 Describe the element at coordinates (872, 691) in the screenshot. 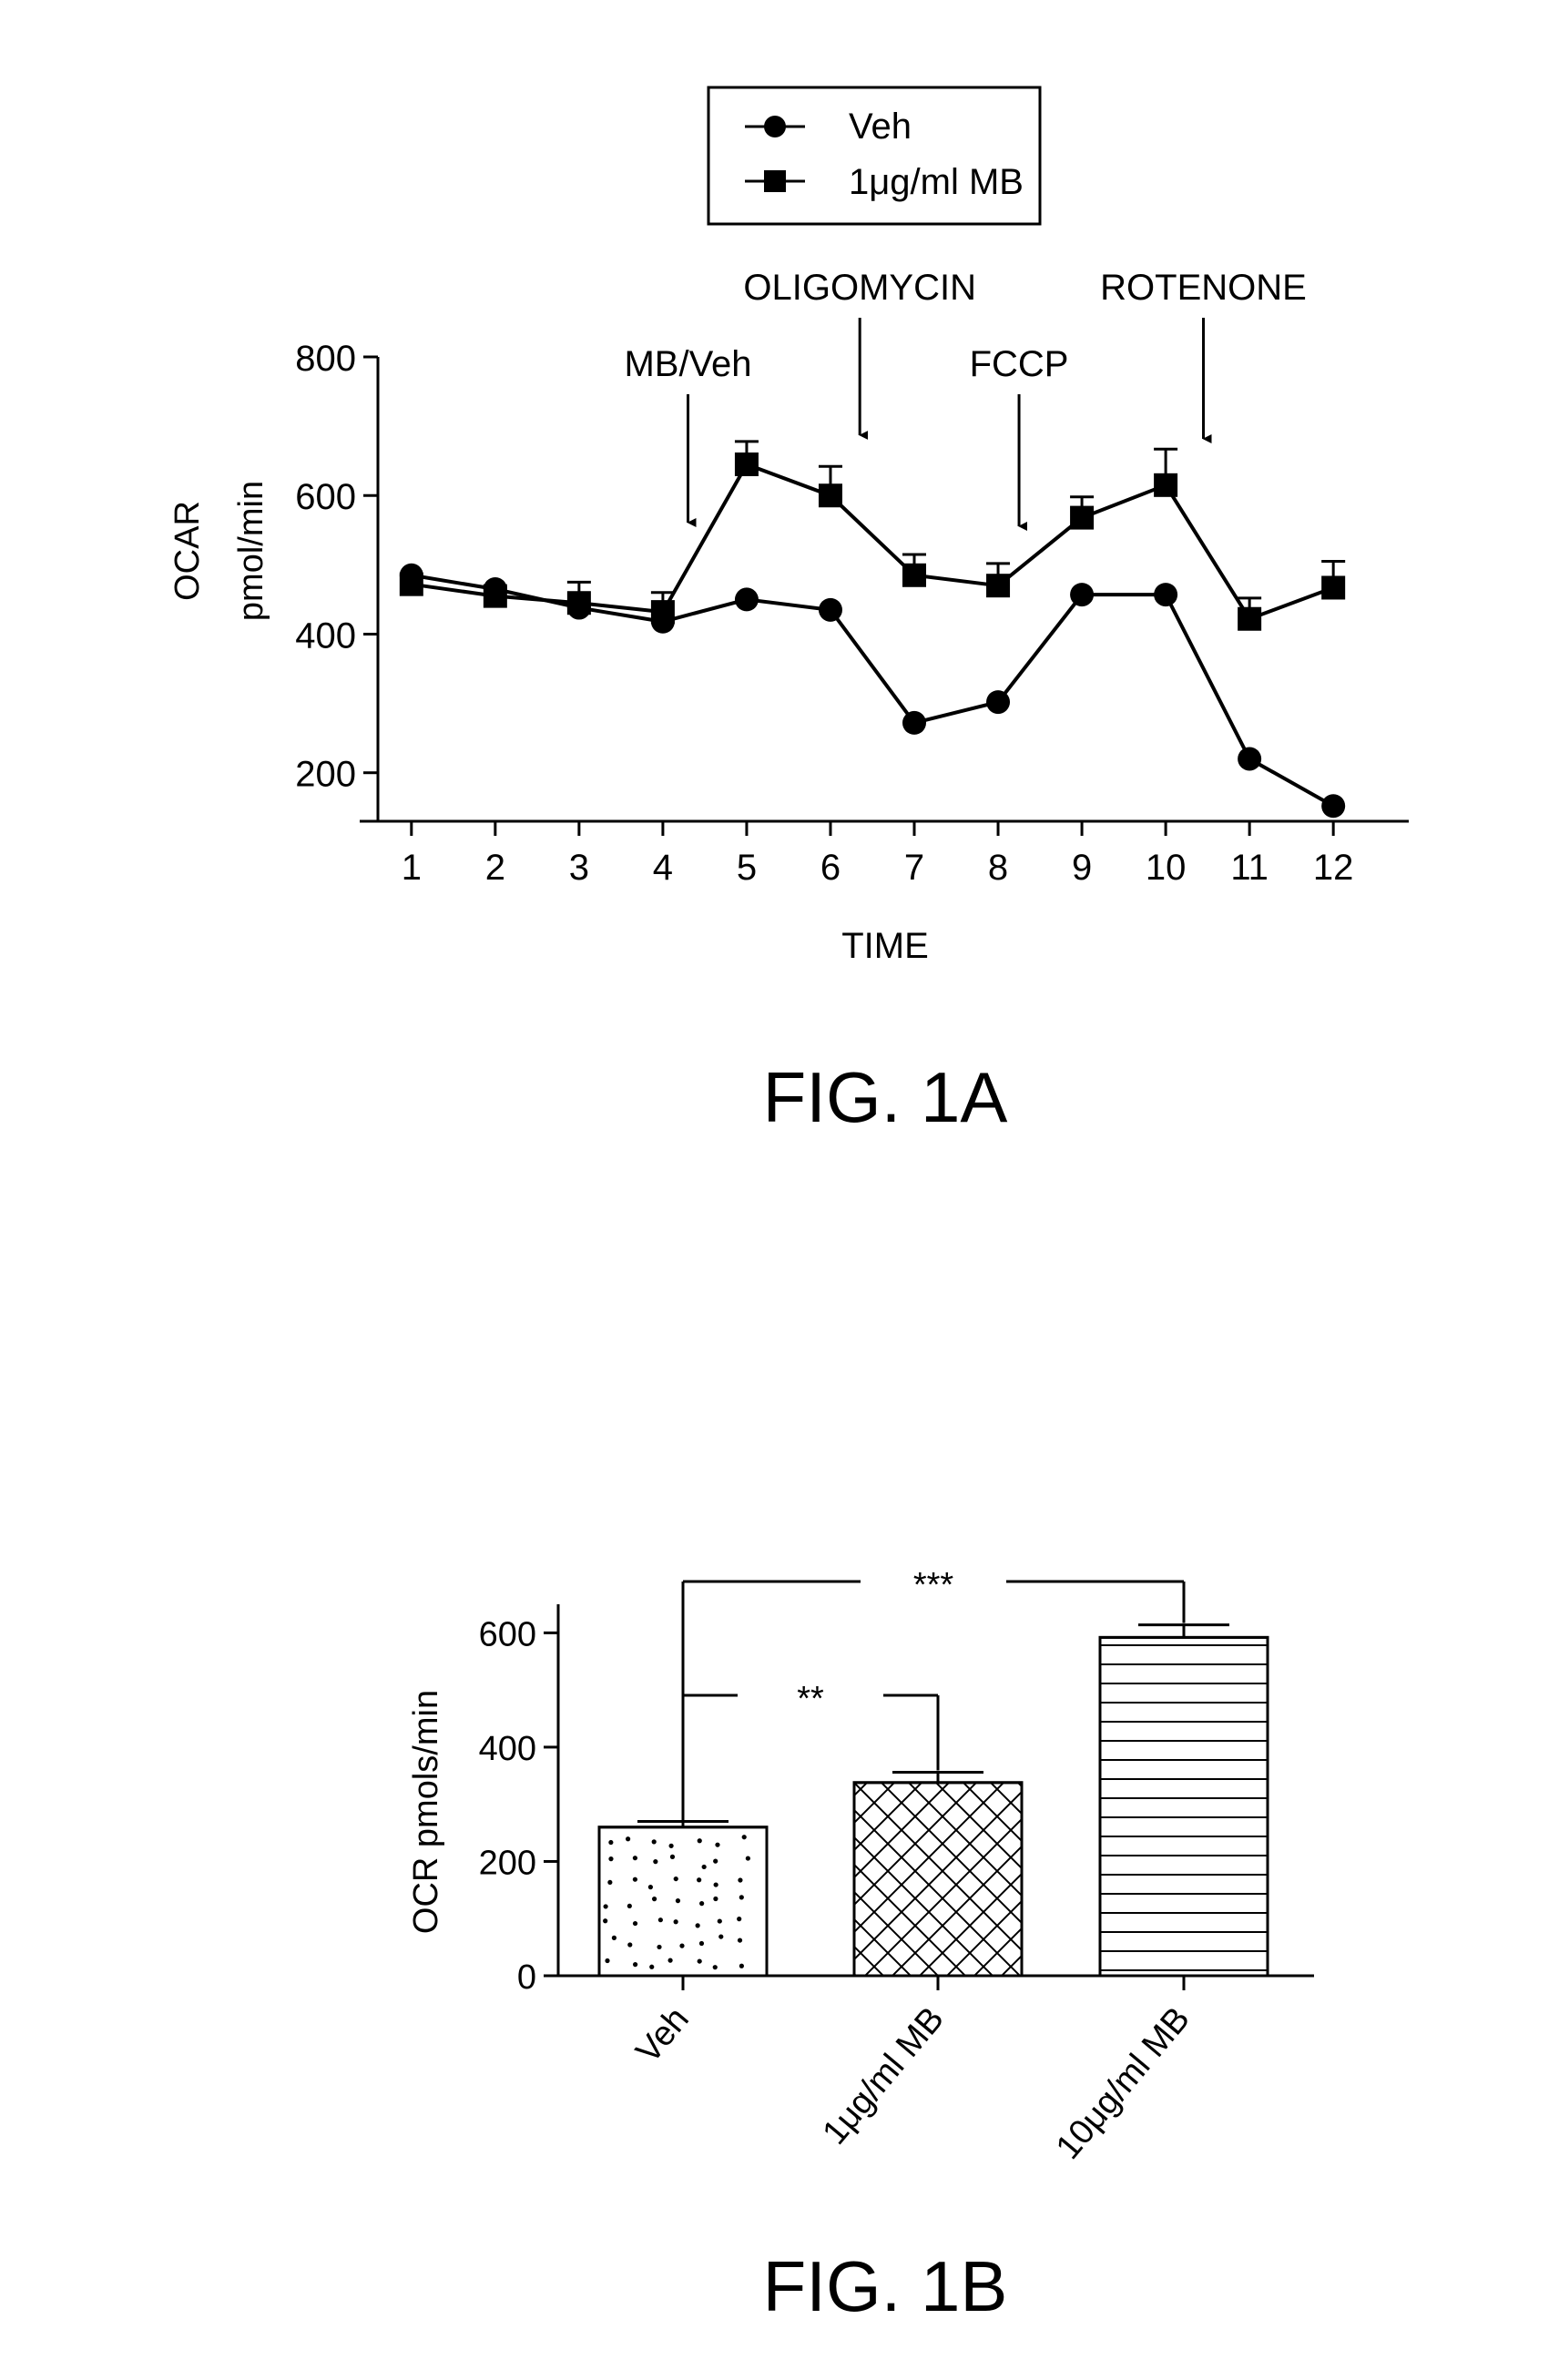

I see `series-line-veh` at that location.